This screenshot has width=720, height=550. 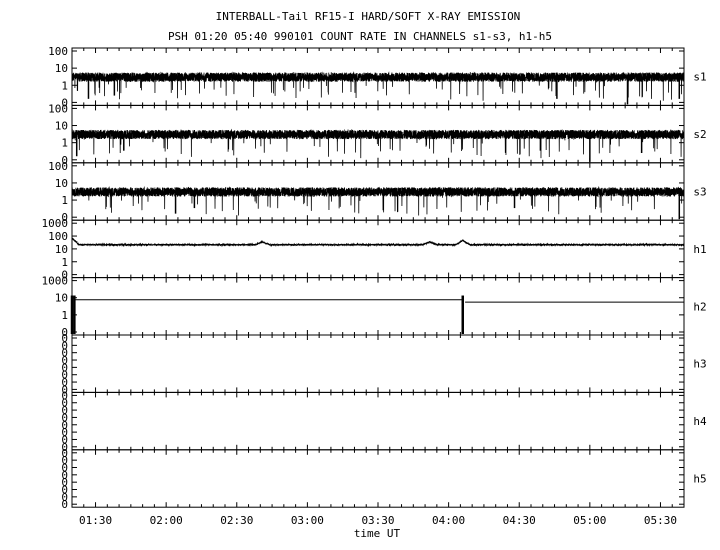 What do you see at coordinates (236, 520) in the screenshot?
I see `x-tick-label: 02:30` at bounding box center [236, 520].